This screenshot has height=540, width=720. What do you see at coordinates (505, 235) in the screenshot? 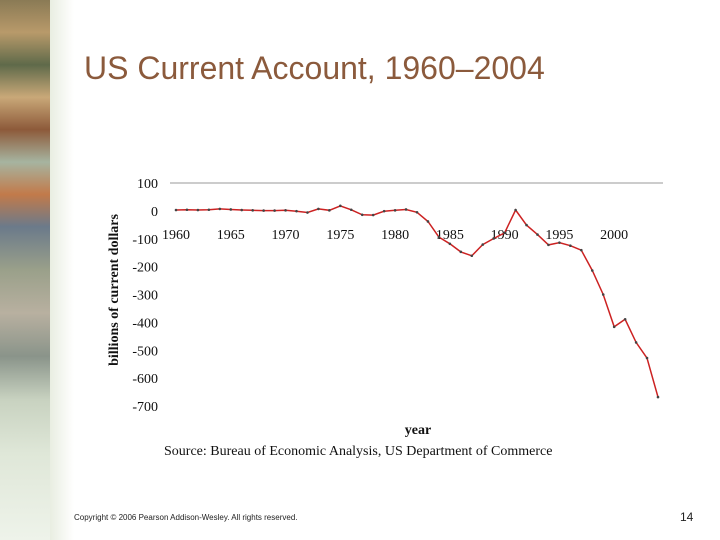
I see `x-tick-label: 1990` at bounding box center [505, 235].